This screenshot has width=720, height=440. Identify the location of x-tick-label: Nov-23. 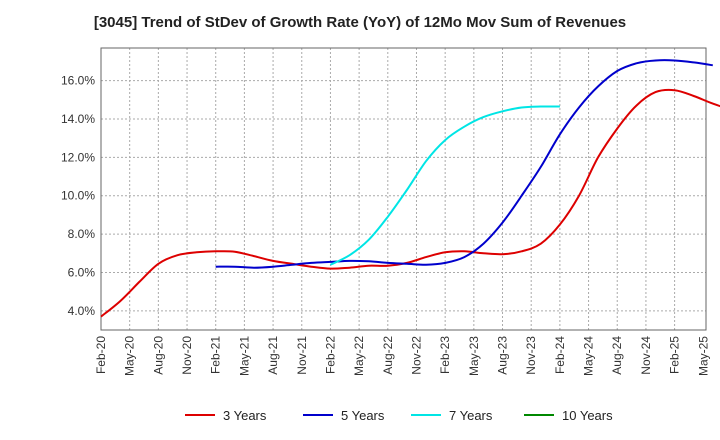
(531, 355).